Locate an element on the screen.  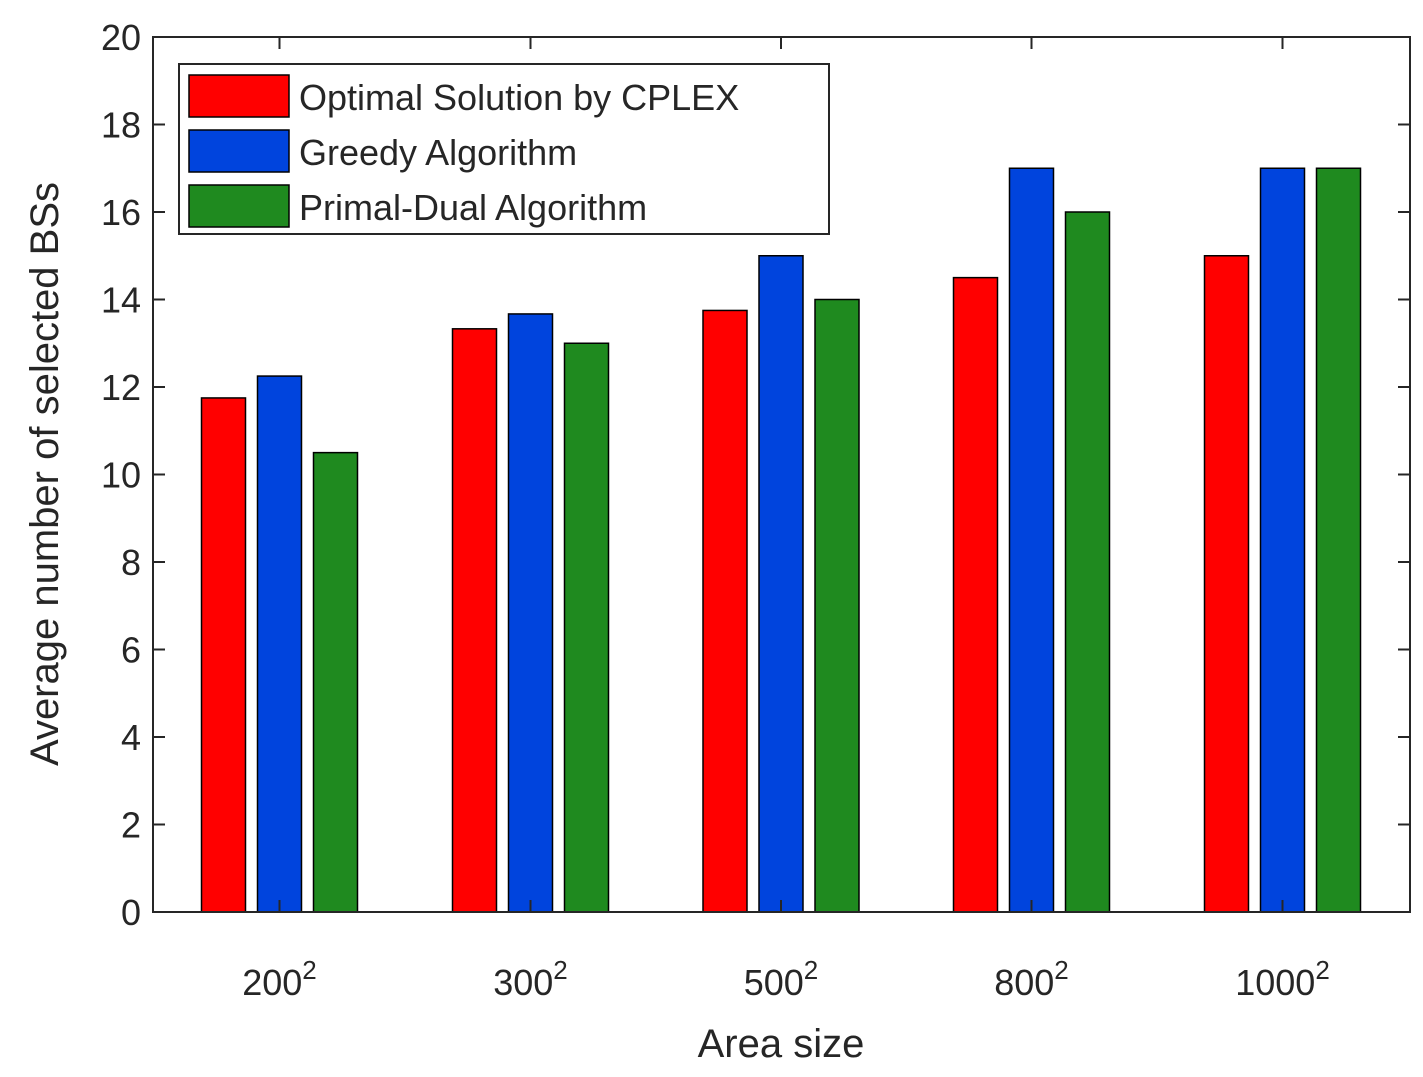
y-tick-label-0: 0 is located at coordinates (131, 912).